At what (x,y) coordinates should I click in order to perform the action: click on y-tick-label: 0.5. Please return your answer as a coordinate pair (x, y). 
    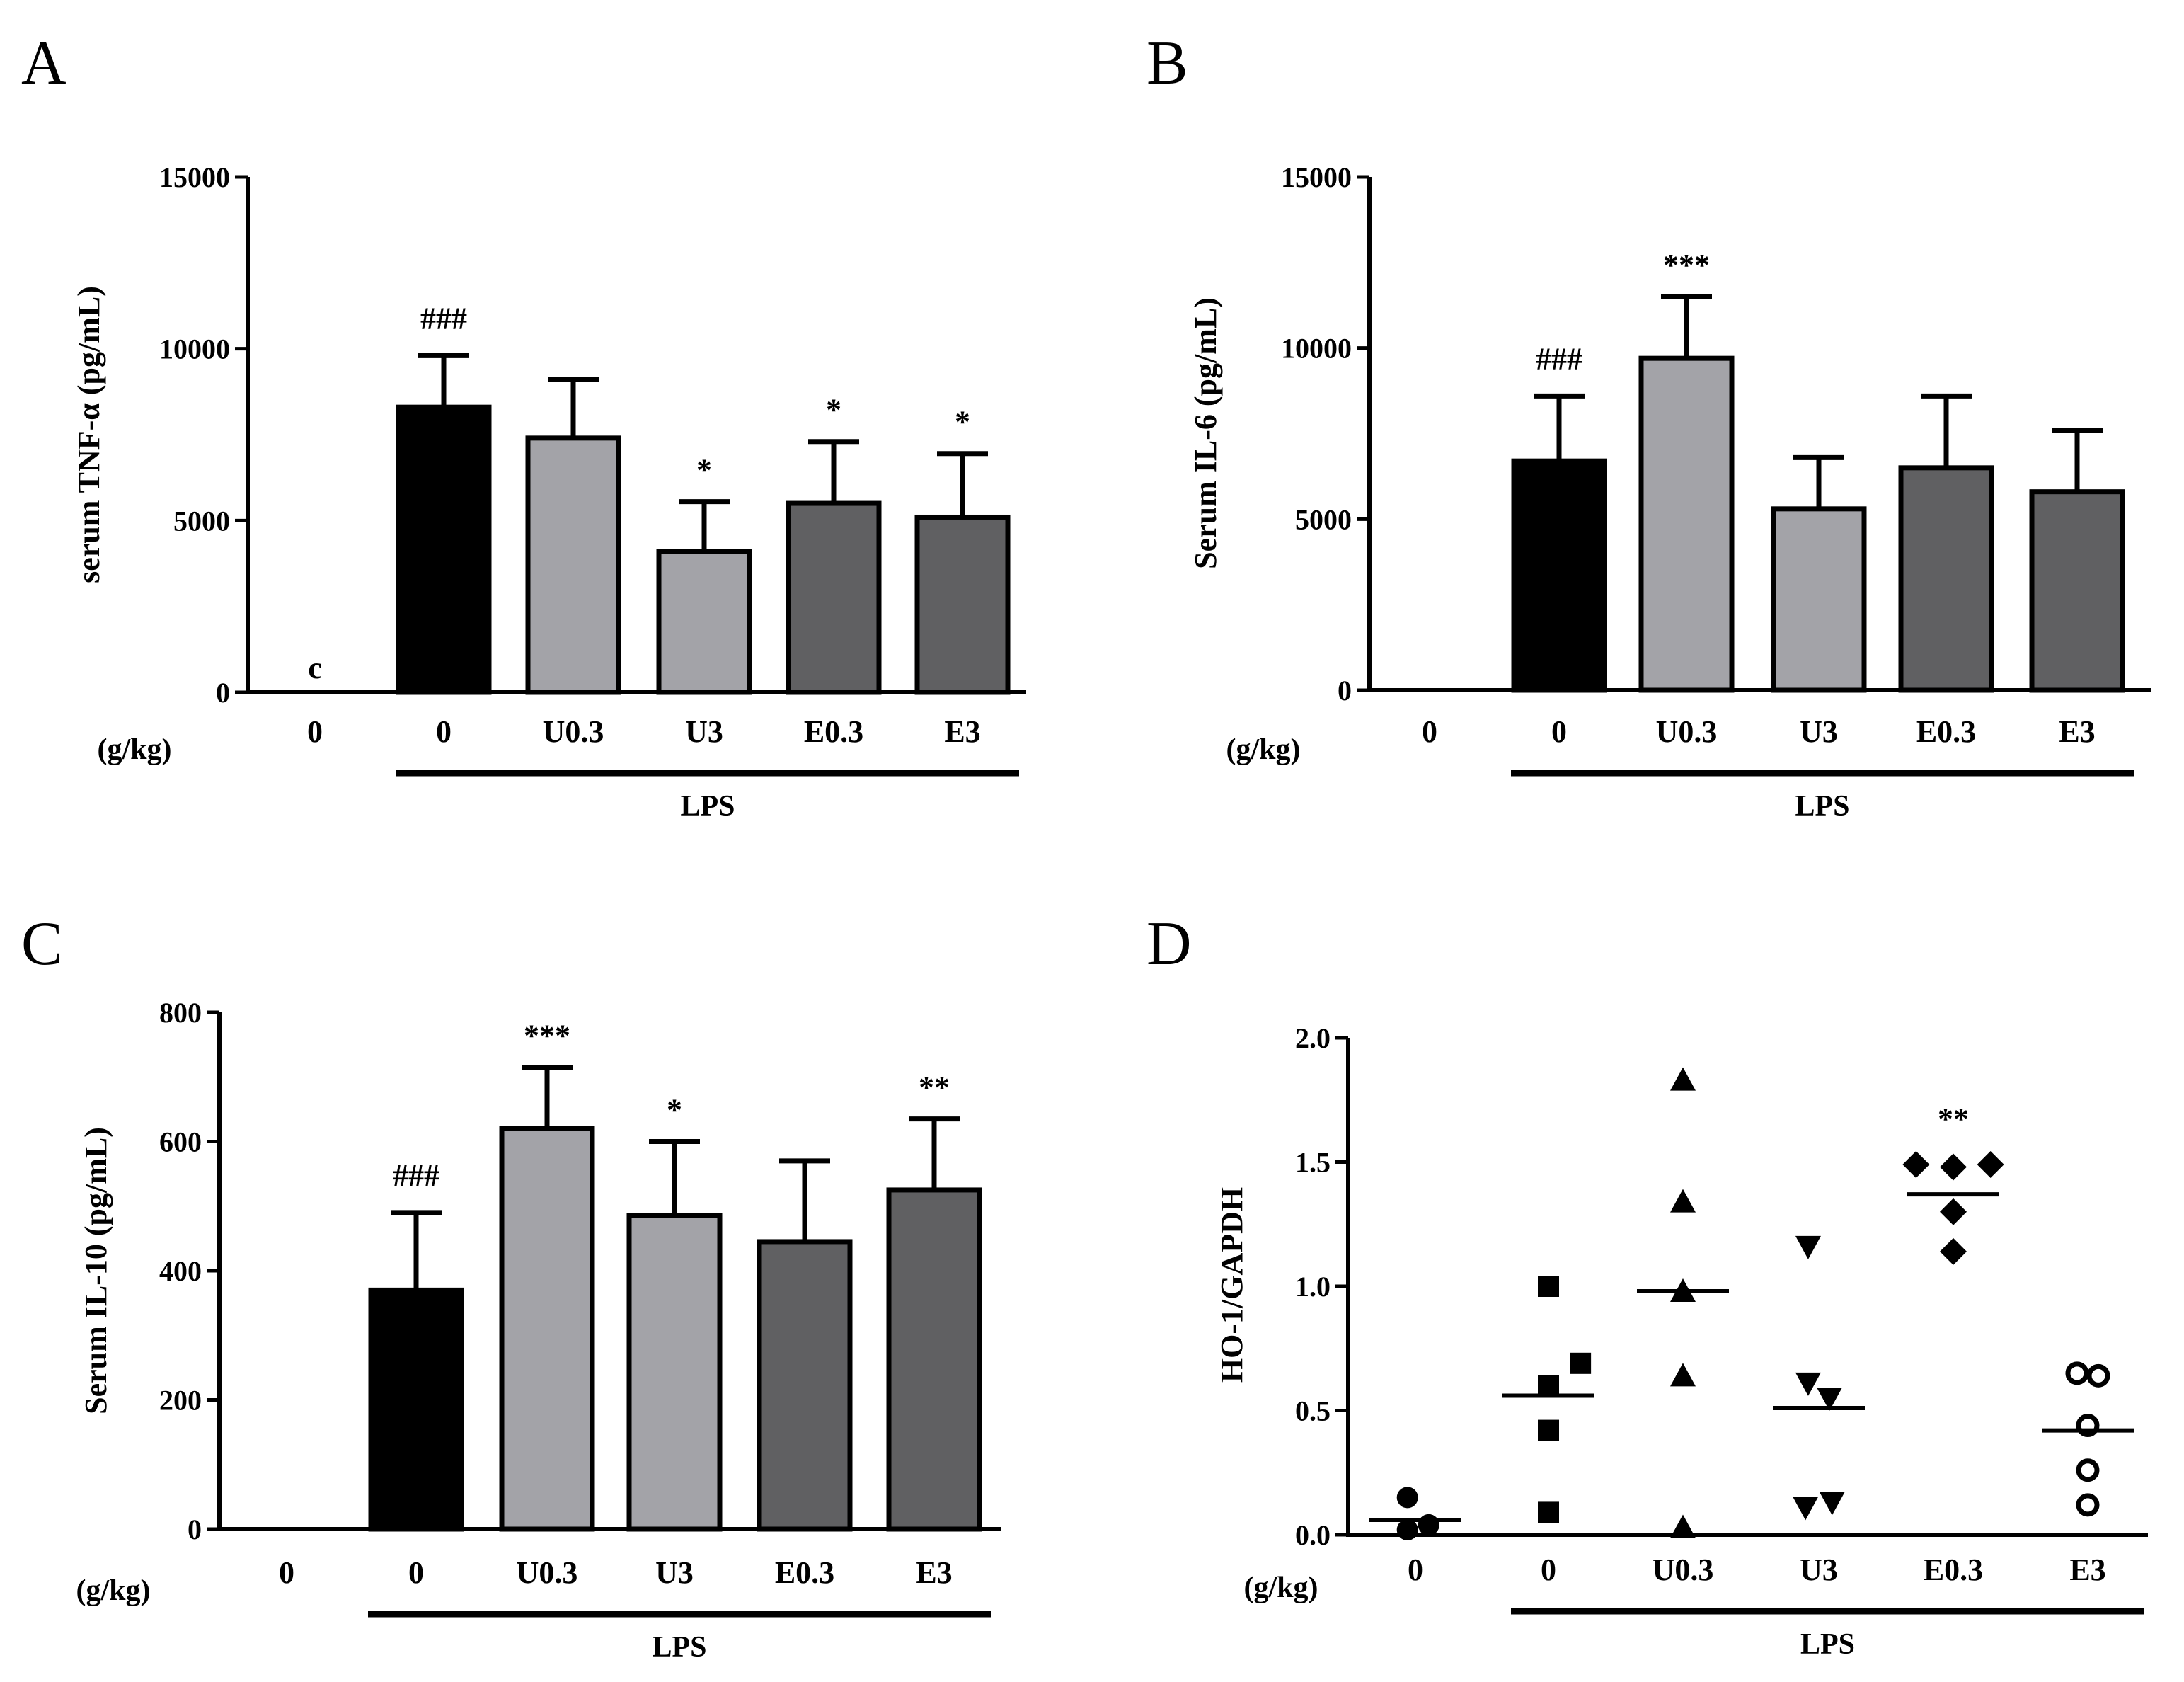
    Looking at the image, I should click on (1312, 1411).